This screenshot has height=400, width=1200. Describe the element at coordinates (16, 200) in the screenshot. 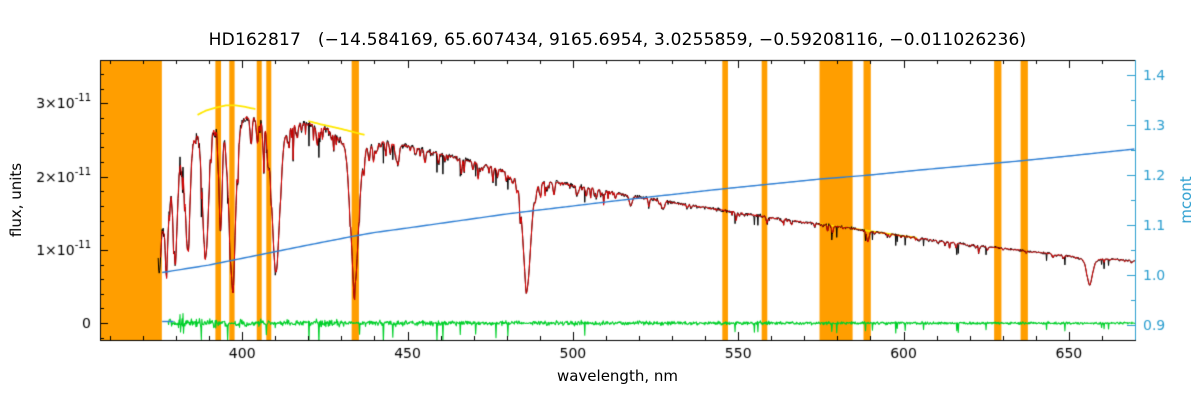

I see `y-axis-label-flux: flux, units` at that location.